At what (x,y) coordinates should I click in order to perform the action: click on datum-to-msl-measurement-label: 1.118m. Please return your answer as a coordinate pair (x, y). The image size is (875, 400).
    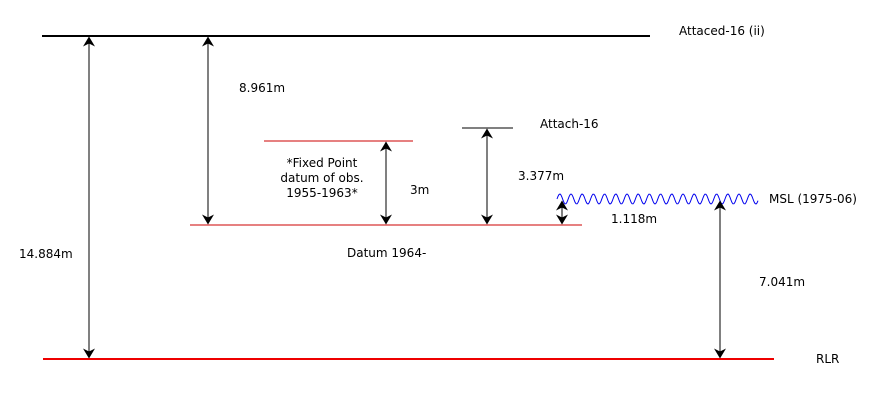
    Looking at the image, I should click on (634, 219).